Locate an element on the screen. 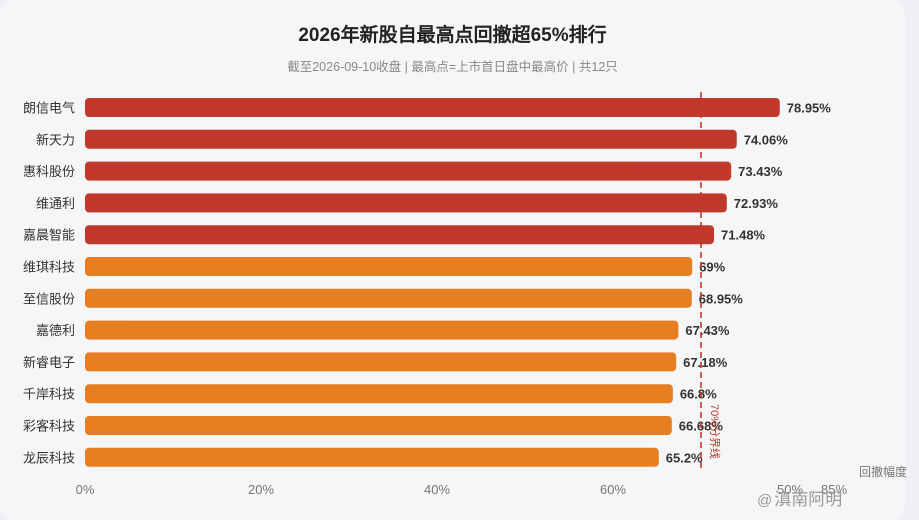 Image resolution: width=919 pixels, height=520 pixels. x-tick-label: 50% is located at coordinates (790, 489).